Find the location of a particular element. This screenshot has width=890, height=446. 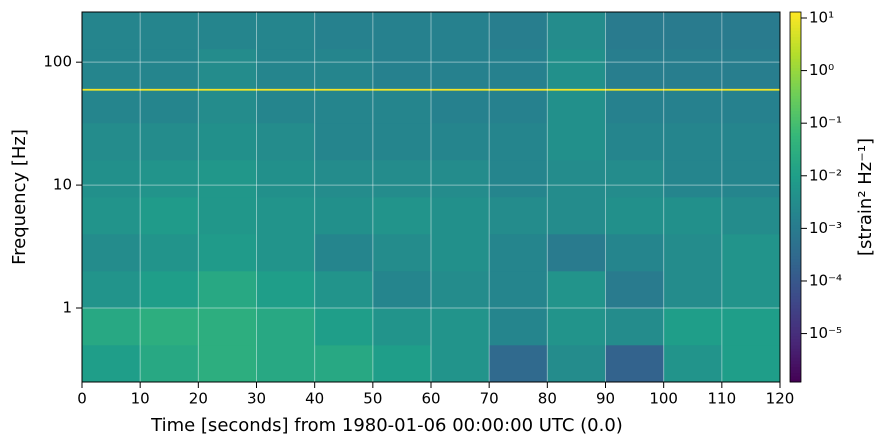

y-tick-label: 100 is located at coordinates (57, 62).